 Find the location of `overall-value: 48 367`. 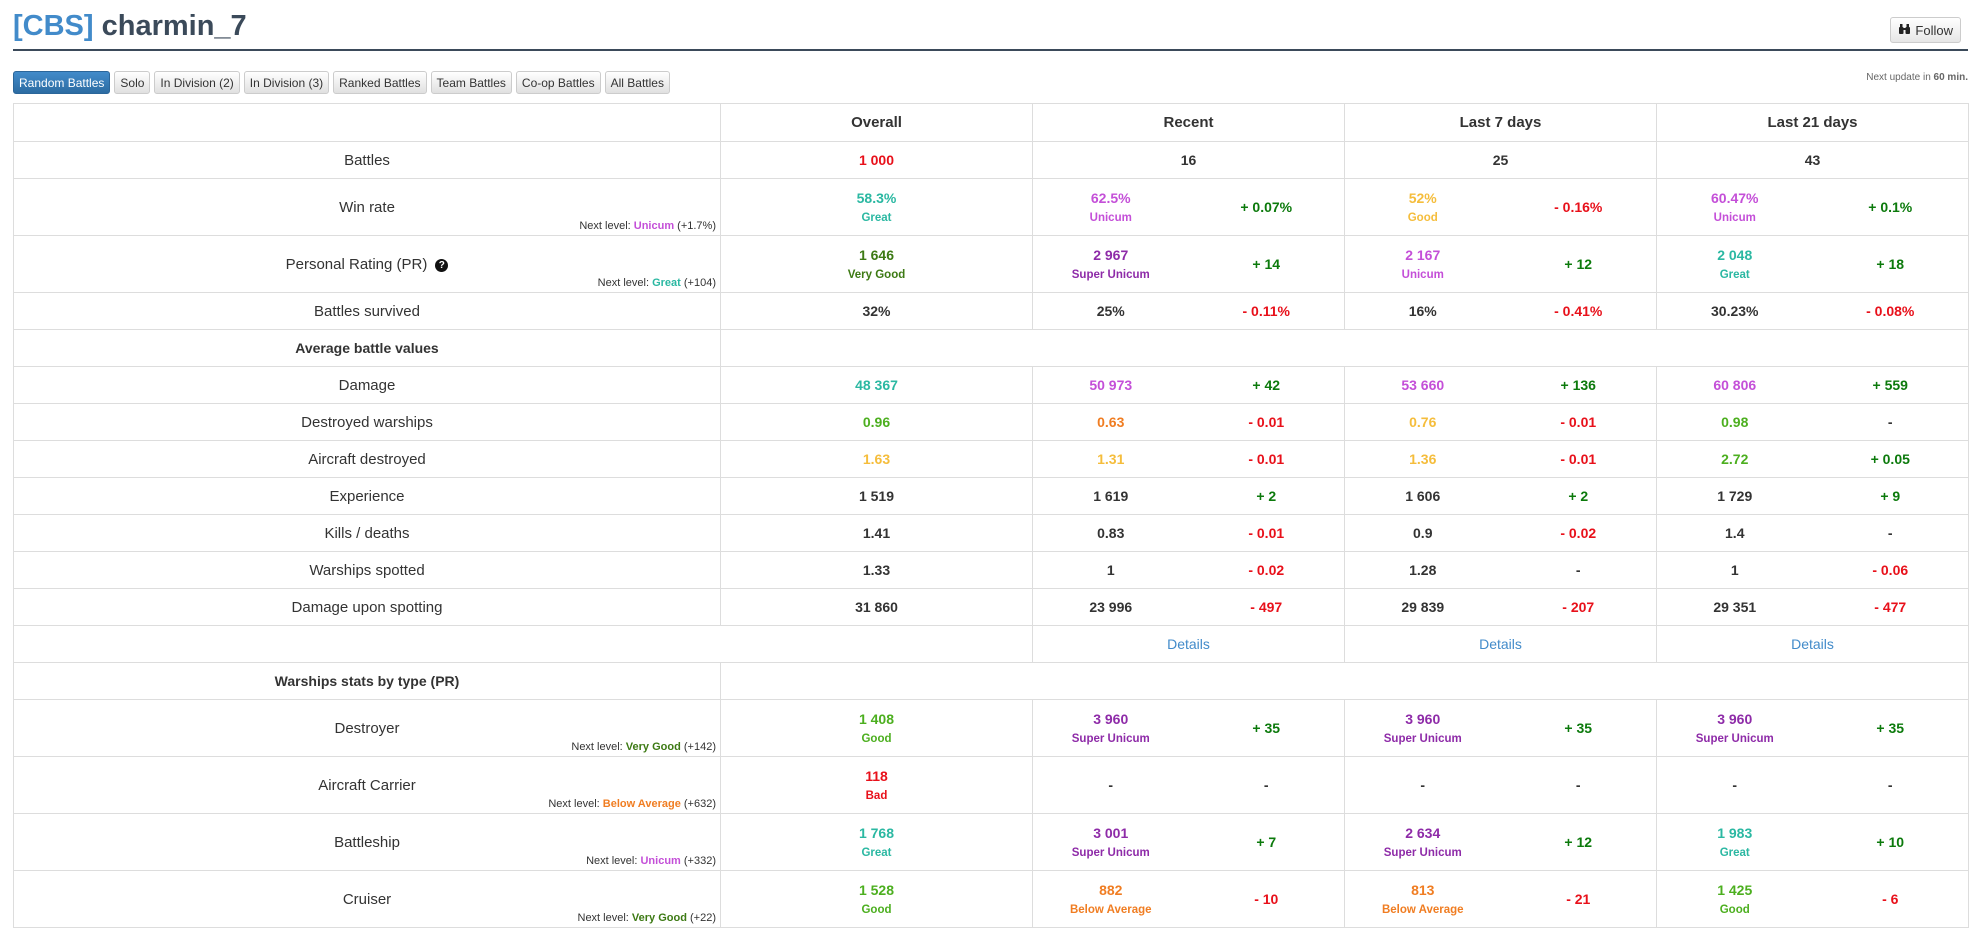

overall-value: 48 367 is located at coordinates (876, 385).